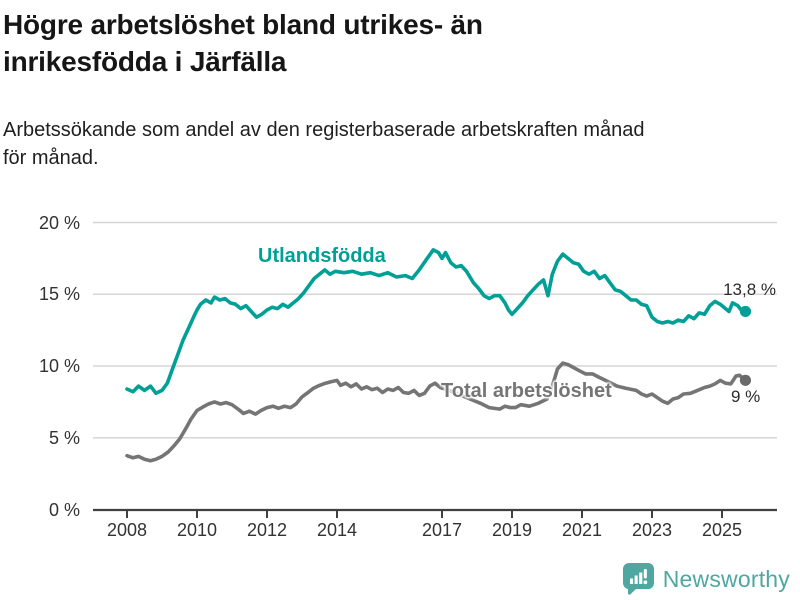 The width and height of the screenshot is (800, 600). What do you see at coordinates (749, 289) in the screenshot?
I see `end-value-label-utlandsfodda: 13,8 %` at bounding box center [749, 289].